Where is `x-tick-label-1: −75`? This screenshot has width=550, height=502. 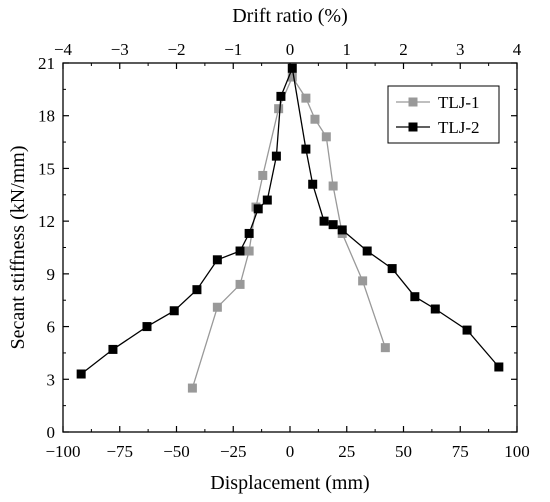
x-tick-label-1: −75 is located at coordinates (119, 451).